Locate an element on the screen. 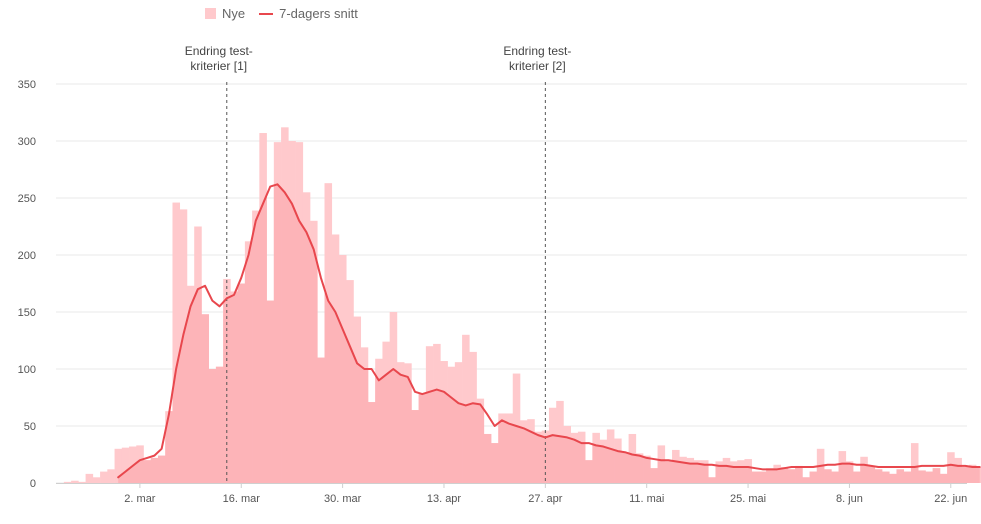  x-tick-label: 8. jun is located at coordinates (849, 499).